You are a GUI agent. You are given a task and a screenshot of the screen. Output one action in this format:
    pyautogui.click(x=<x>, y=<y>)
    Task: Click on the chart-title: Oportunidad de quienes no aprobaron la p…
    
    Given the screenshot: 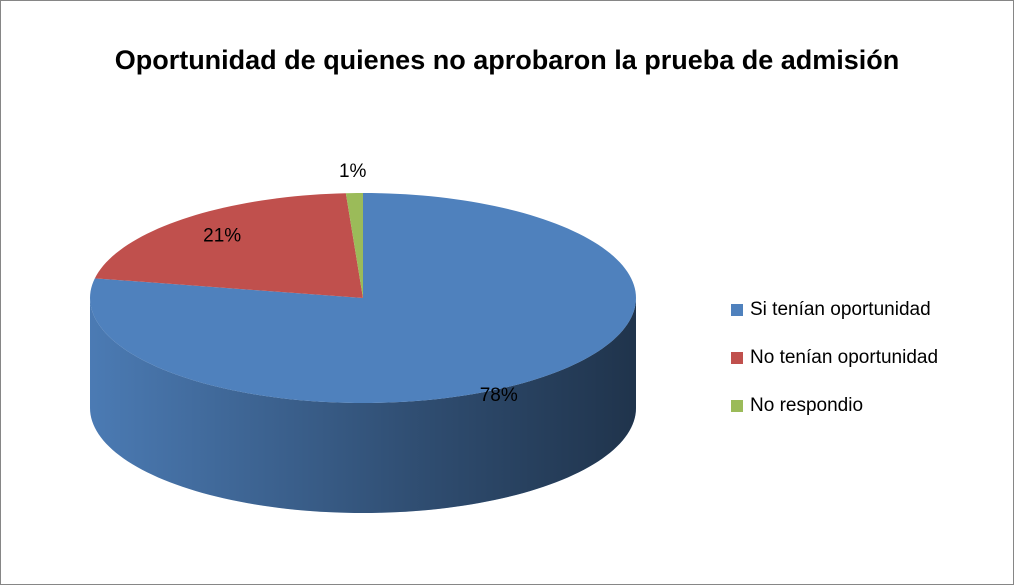 What is the action you would take?
    pyautogui.click(x=507, y=60)
    